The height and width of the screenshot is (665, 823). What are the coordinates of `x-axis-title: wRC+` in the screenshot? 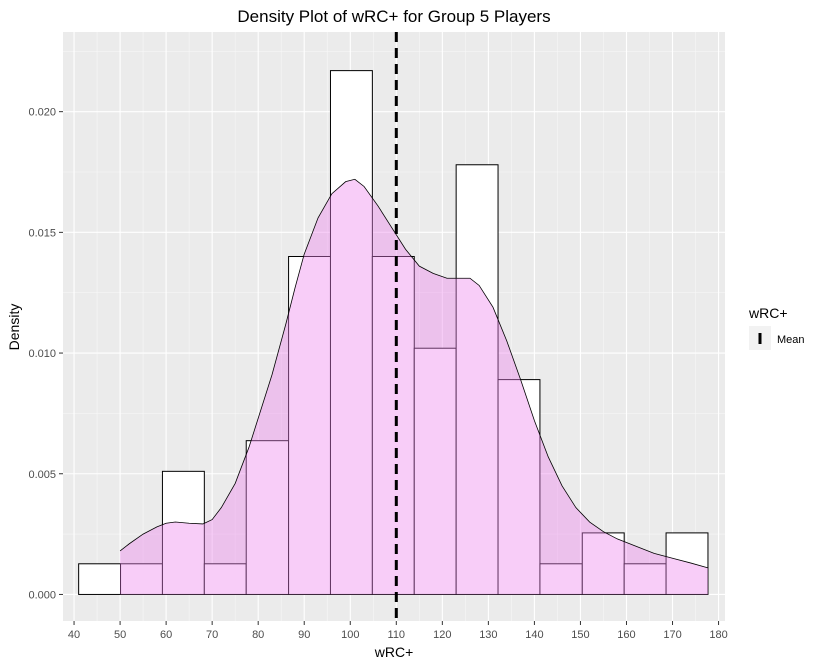 It's located at (394, 652).